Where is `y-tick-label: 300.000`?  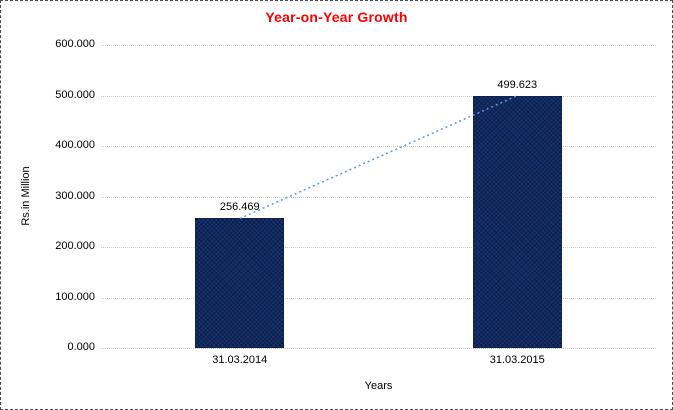 y-tick-label: 300.000 is located at coordinates (75, 195).